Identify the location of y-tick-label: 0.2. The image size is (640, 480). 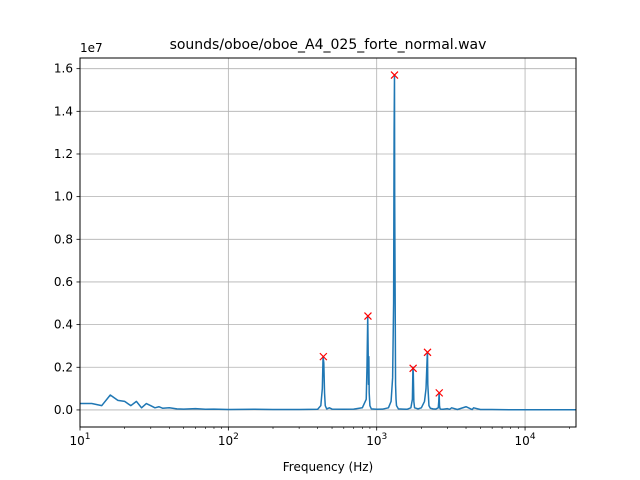
(63, 367).